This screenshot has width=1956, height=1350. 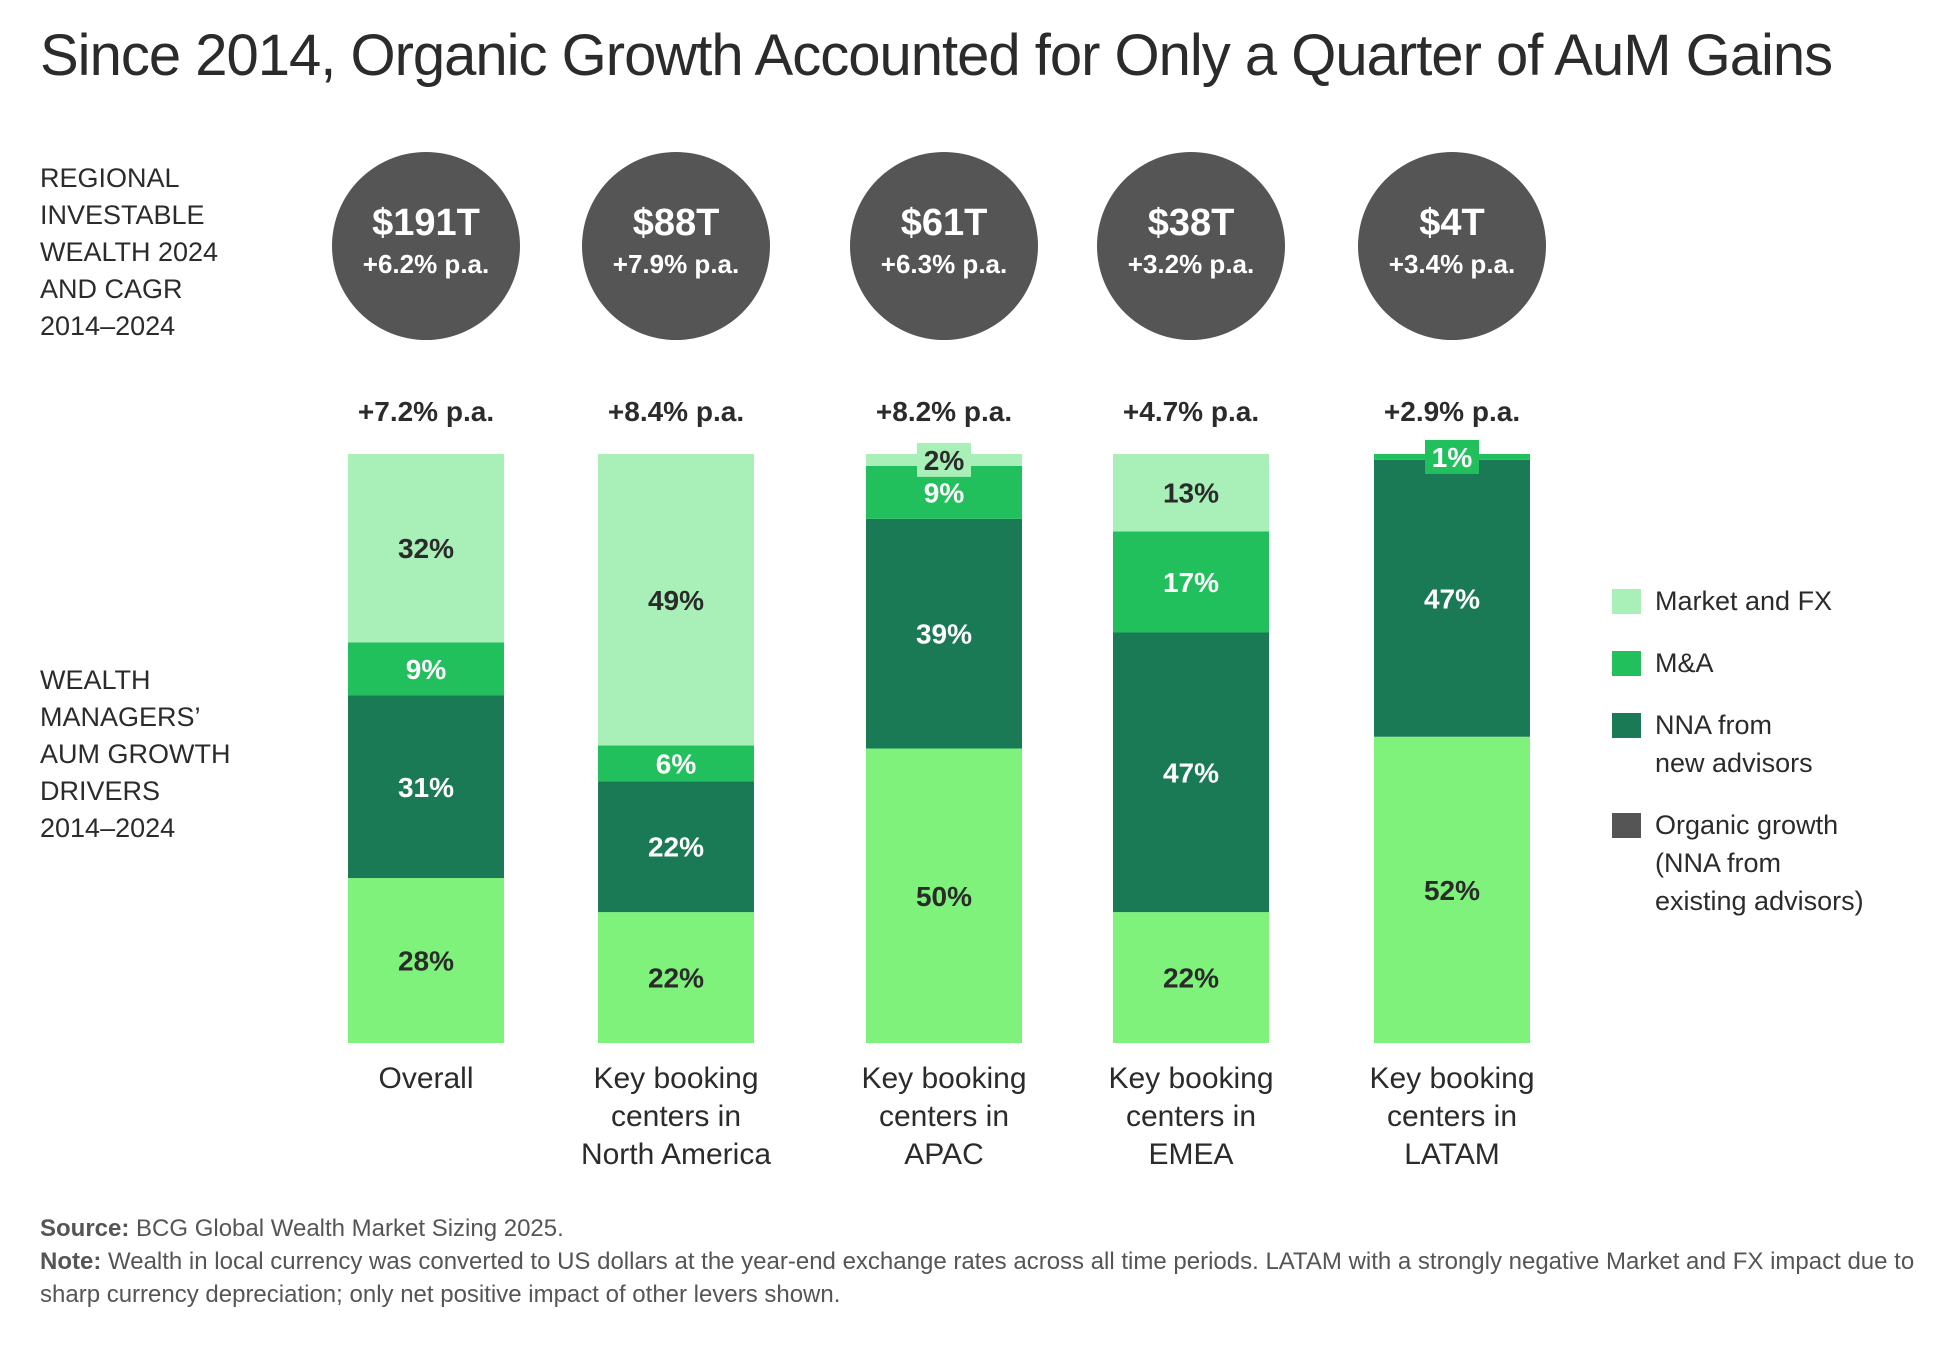 I want to click on source-label: Source:, so click(x=85, y=1228).